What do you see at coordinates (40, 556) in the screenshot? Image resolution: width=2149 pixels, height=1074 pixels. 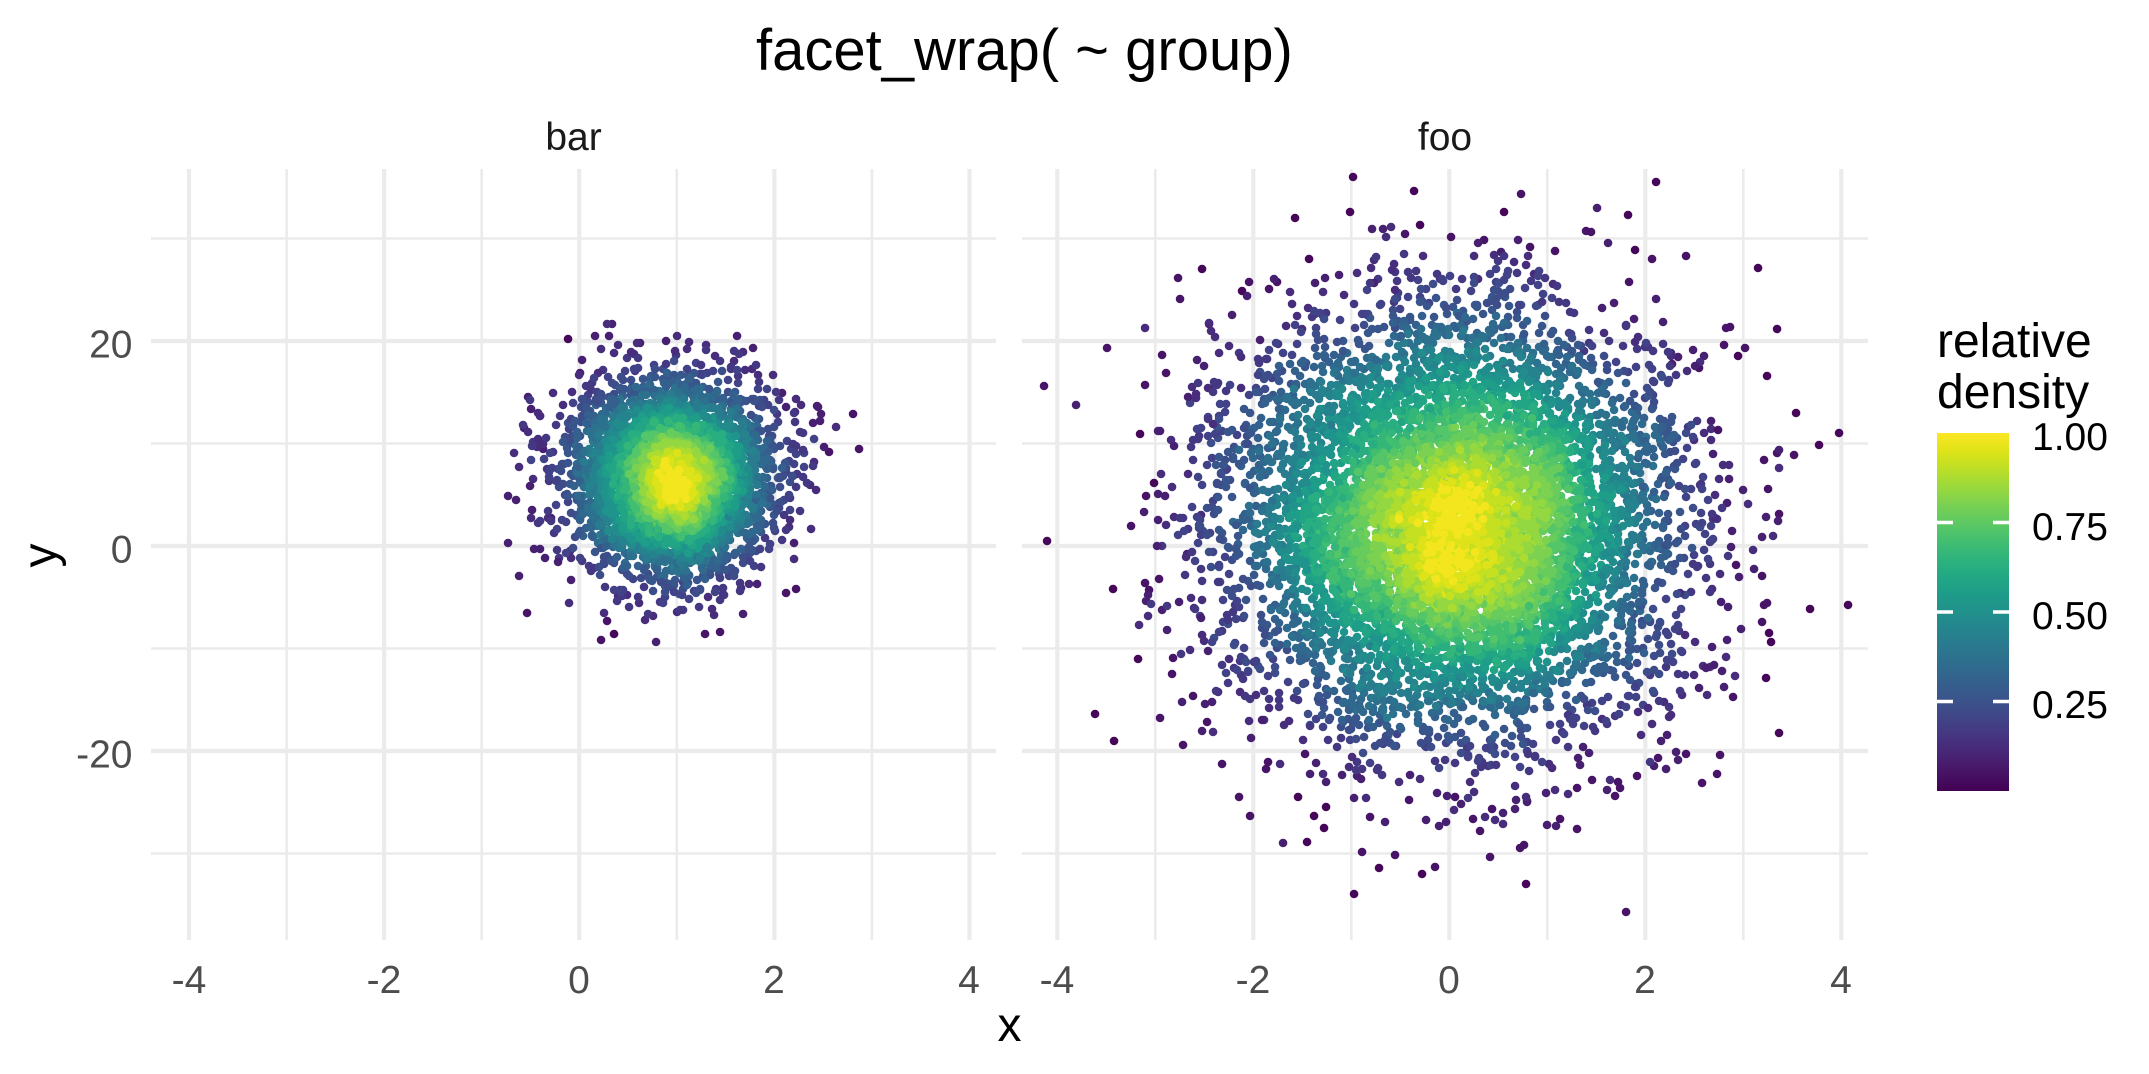 I see `svg-text: y` at bounding box center [40, 556].